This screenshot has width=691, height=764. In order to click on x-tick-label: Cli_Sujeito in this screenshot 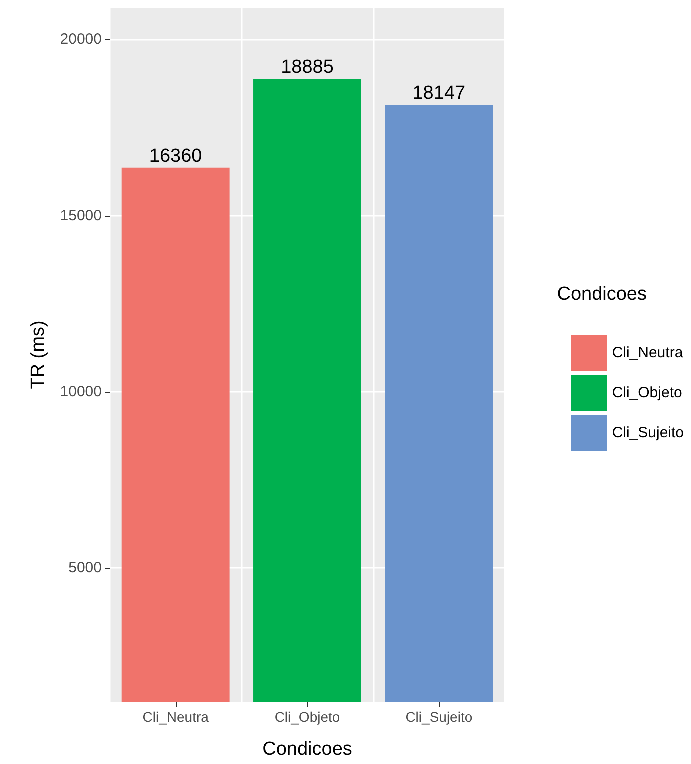, I will do `click(439, 717)`.